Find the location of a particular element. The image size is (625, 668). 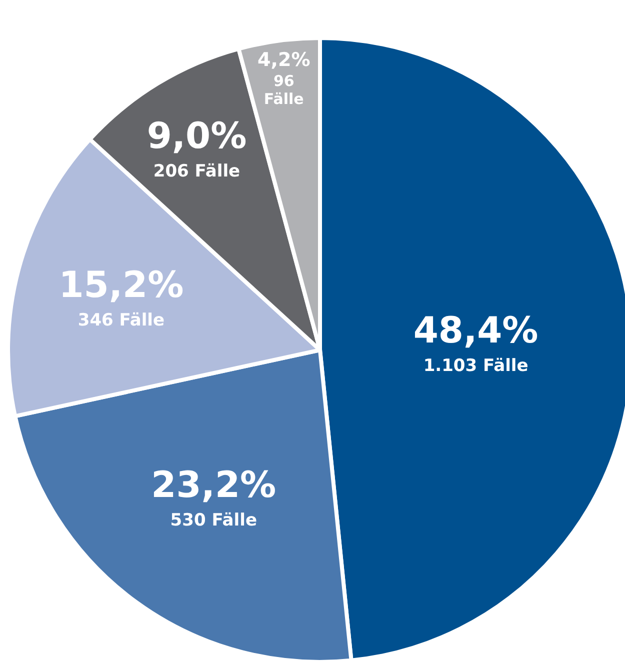

data-label: 4,2% 96 Fälle is located at coordinates (284, 78).